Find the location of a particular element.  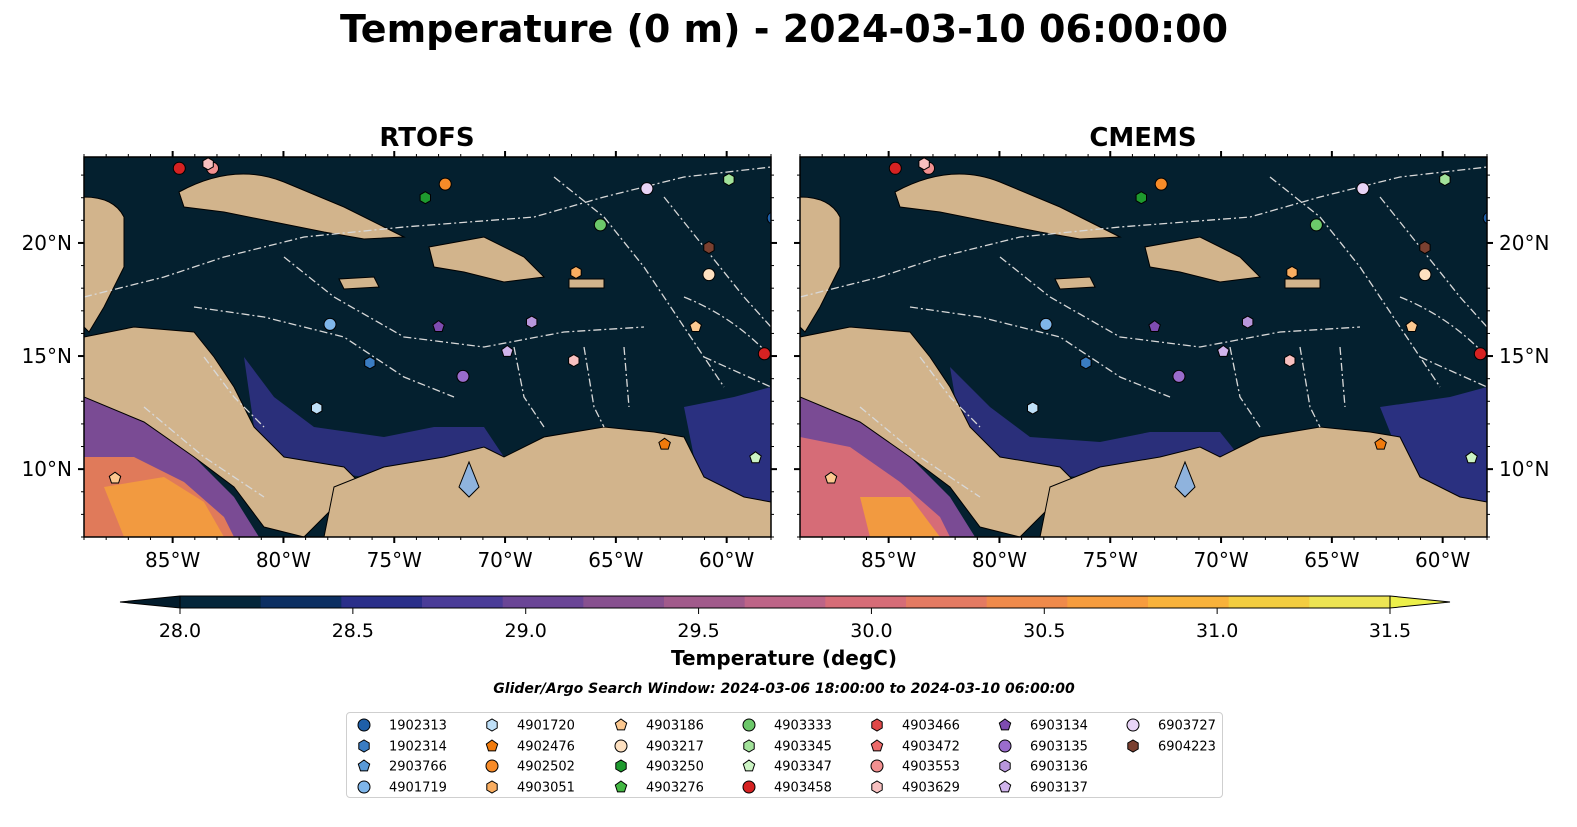

colorbar-extend-min is located at coordinates (150, 602).